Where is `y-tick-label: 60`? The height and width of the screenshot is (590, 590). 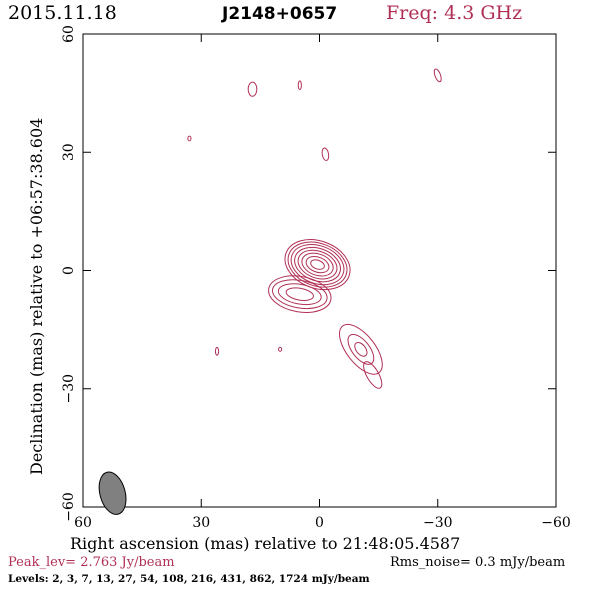
y-tick-label: 60 is located at coordinates (69, 34).